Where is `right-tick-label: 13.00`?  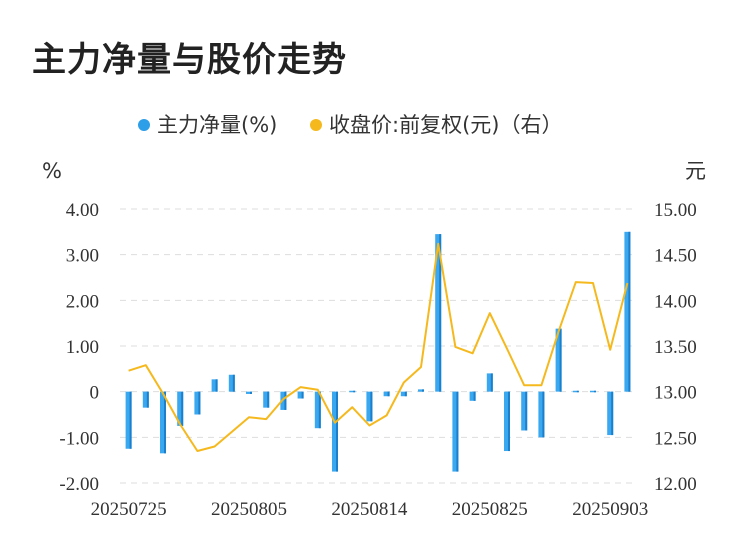 right-tick-label: 13.00 is located at coordinates (675, 393).